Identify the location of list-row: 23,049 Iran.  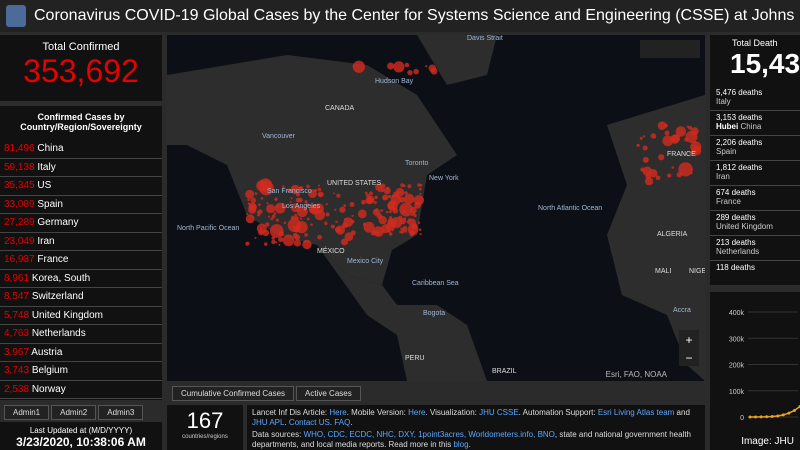
(81, 242).